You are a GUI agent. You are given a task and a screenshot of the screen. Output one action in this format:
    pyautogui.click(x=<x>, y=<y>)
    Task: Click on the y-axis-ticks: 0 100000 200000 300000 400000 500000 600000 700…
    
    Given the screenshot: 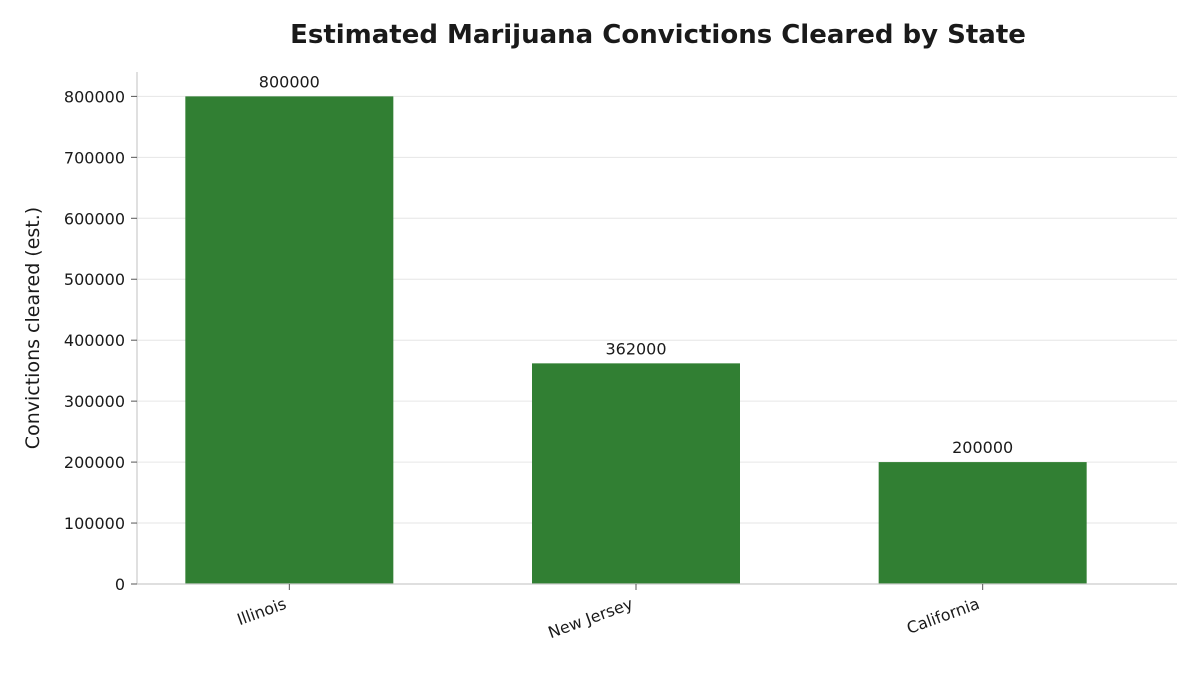 What is the action you would take?
    pyautogui.click(x=100, y=340)
    